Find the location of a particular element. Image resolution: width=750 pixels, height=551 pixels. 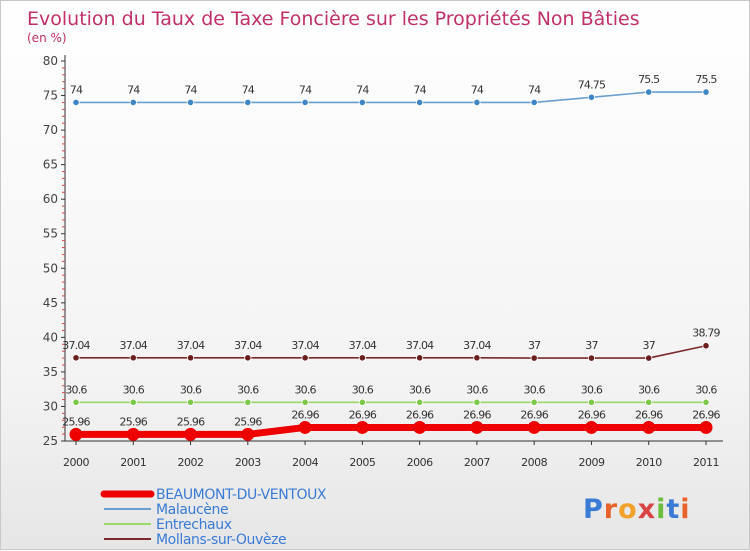

y-tick-label: 40 is located at coordinates (50, 337).